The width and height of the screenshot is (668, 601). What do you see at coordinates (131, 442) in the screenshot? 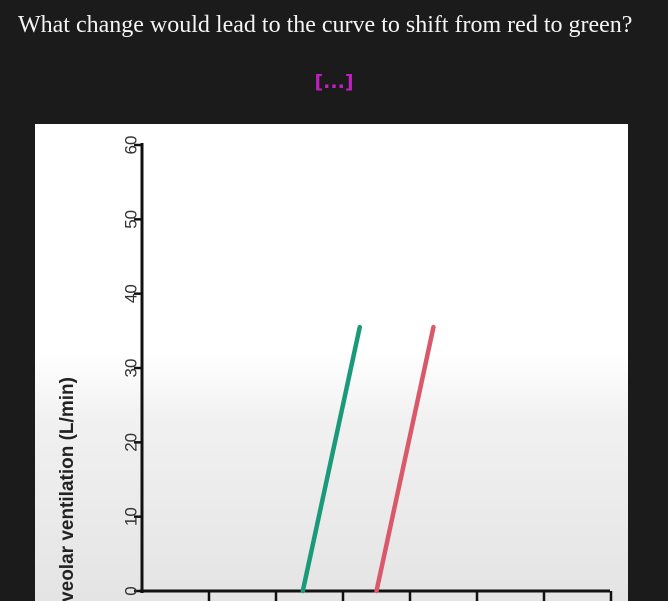
I see `y-tick-label: 20` at bounding box center [131, 442].